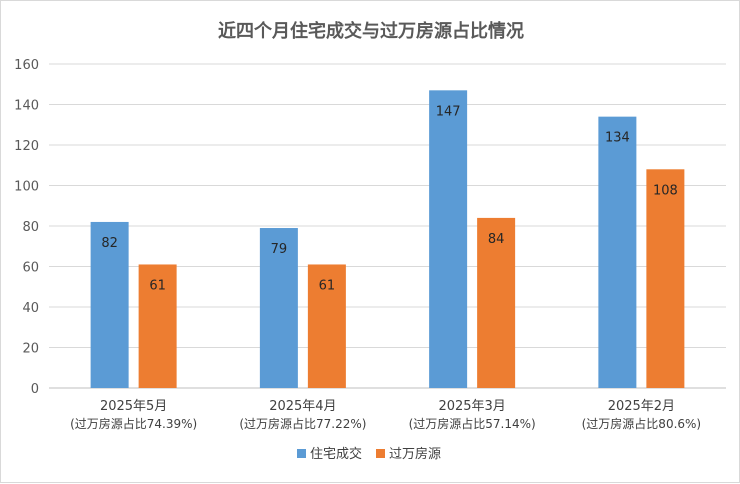 The width and height of the screenshot is (740, 484). What do you see at coordinates (30, 308) in the screenshot?
I see `y-tick-label: 40` at bounding box center [30, 308].